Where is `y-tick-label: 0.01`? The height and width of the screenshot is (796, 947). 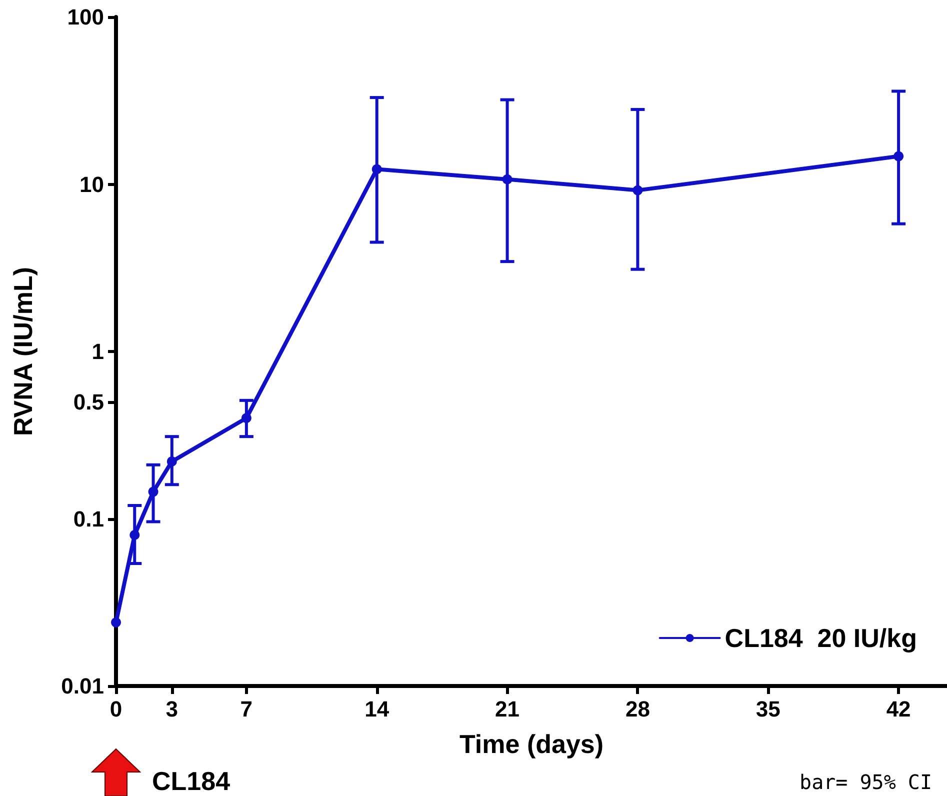
y-tick-label: 0.01 is located at coordinates (82, 686).